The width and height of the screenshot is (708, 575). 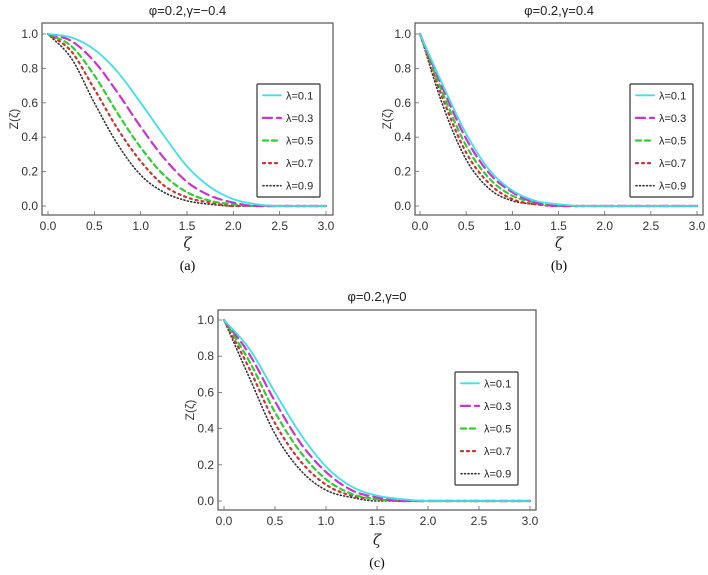 I want to click on panel-caption: (c), so click(x=377, y=563).